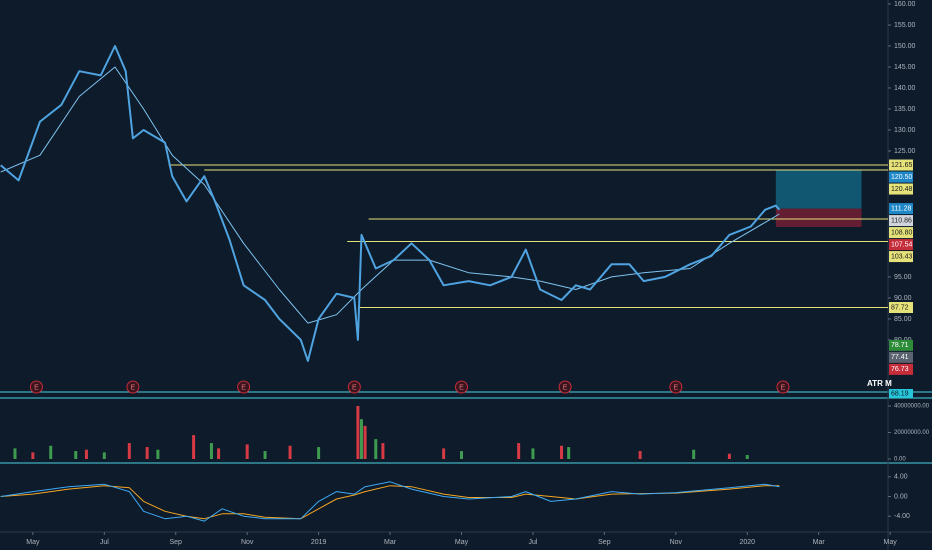 This screenshot has height=550, width=932. Describe the element at coordinates (319, 542) in the screenshot. I see `x-tick-label: 2019` at that location.